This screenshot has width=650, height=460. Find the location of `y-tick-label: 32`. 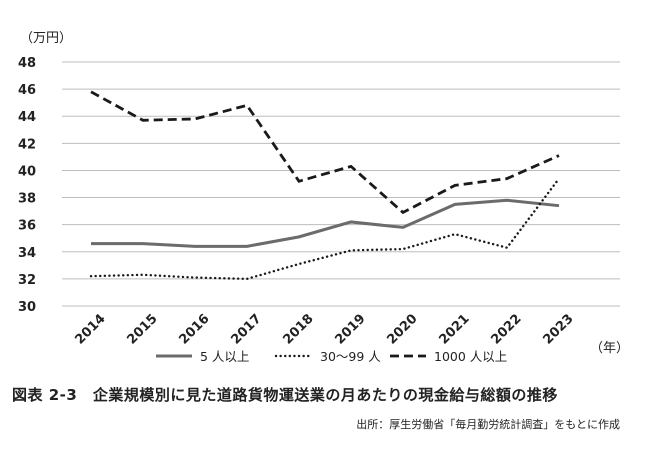

y-tick-label: 32 is located at coordinates (27, 280).